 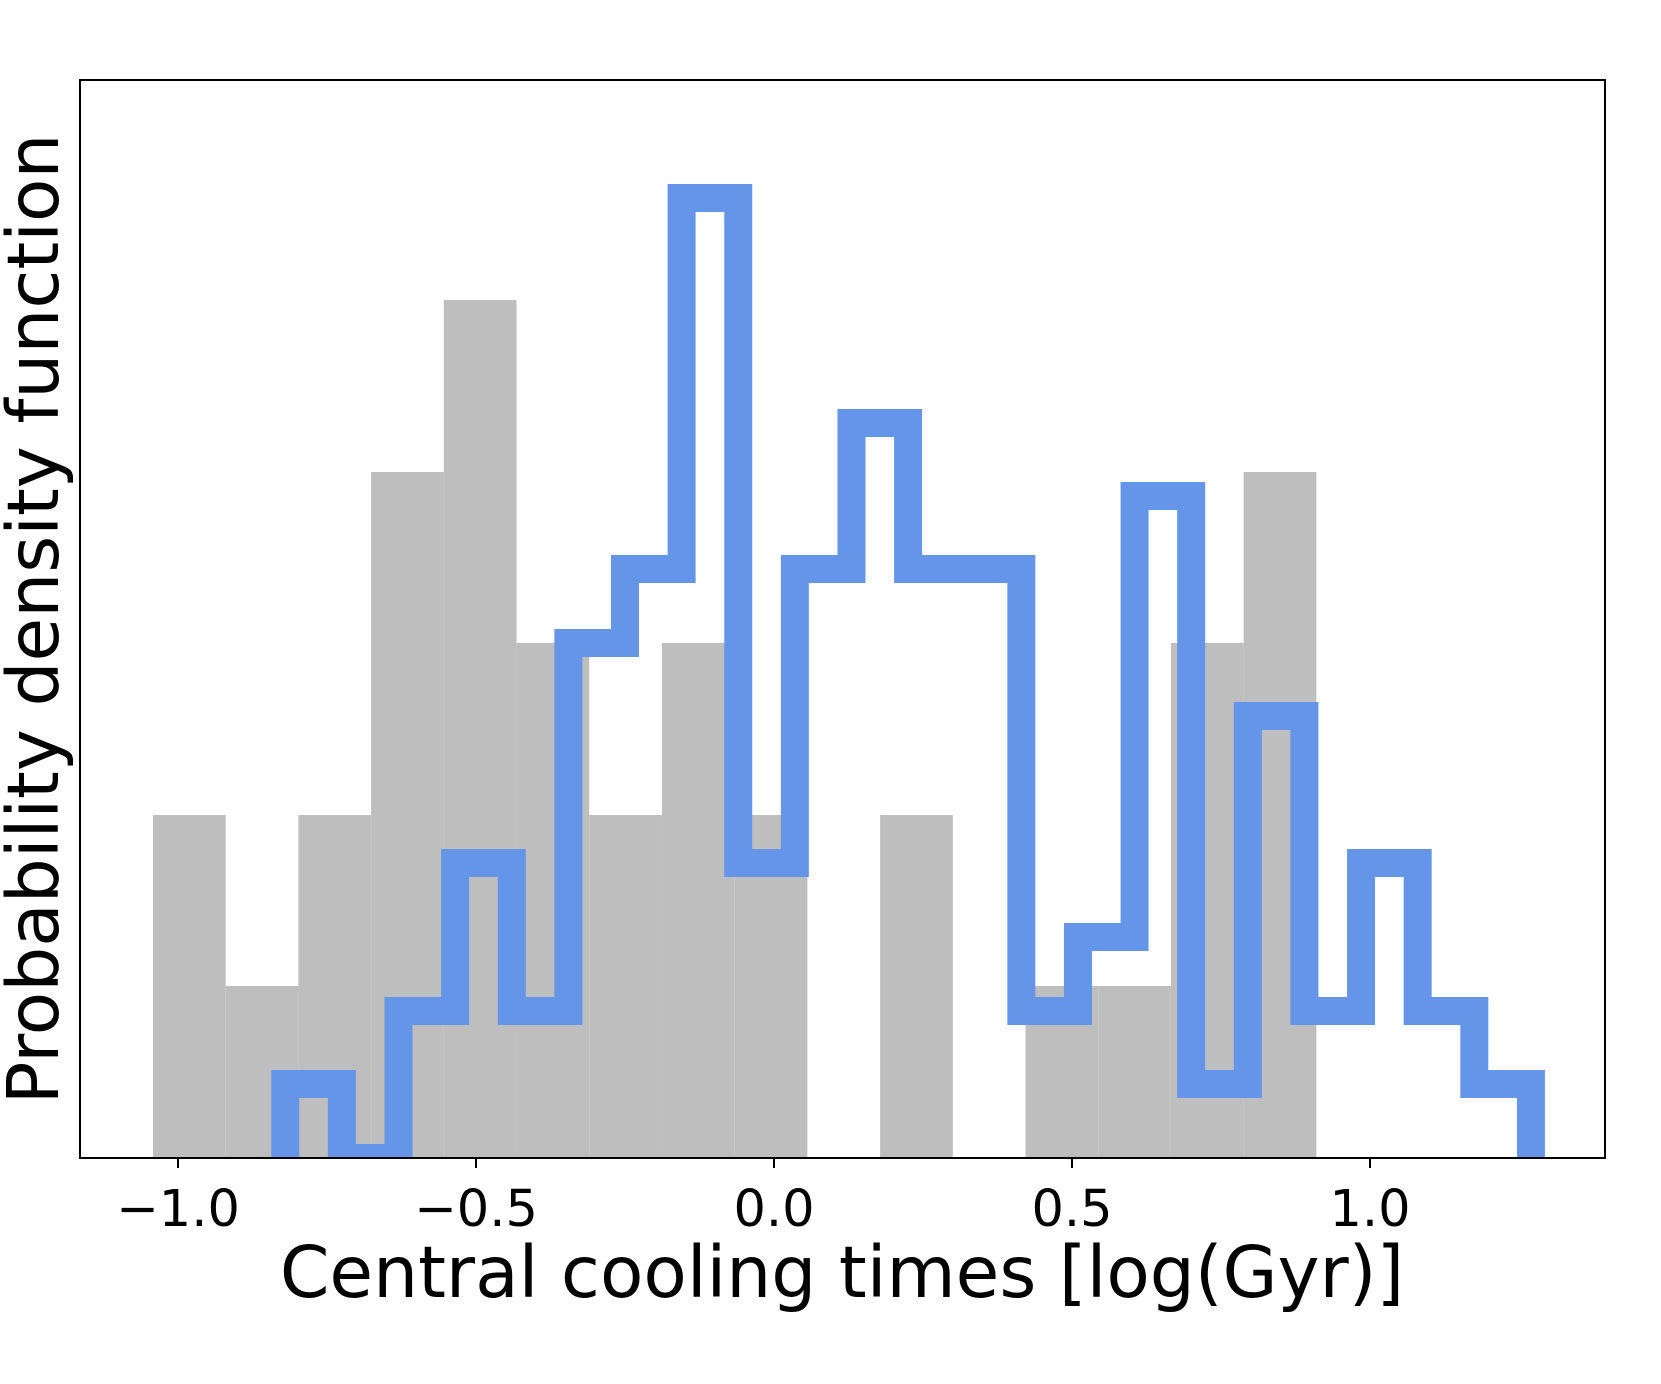 What do you see at coordinates (842, 1272) in the screenshot?
I see `x-axis-title: Central cooling times [log(Gyr)]` at bounding box center [842, 1272].